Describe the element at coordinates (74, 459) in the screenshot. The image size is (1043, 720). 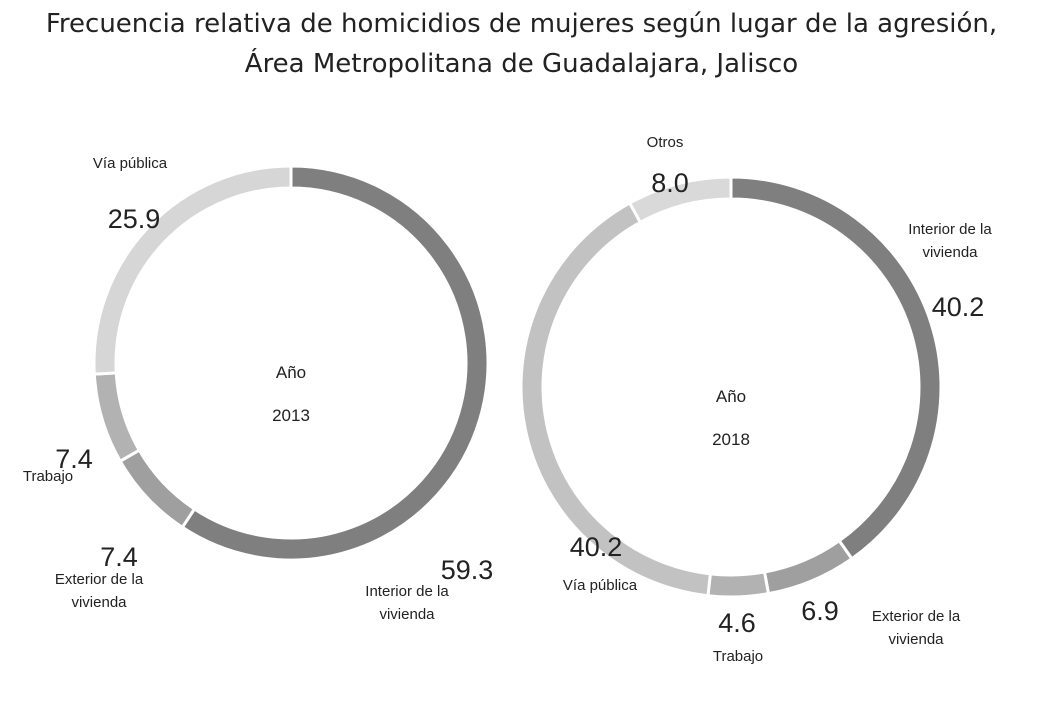
I see `donut-2013-value-label-2: 7.4` at that location.